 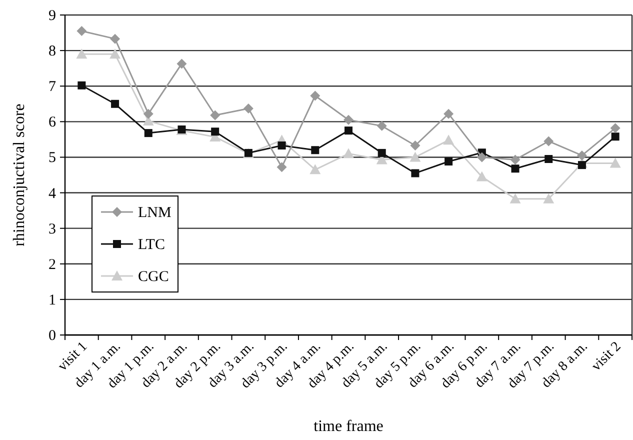 I want to click on y-tick-label: 8, so click(x=52, y=52).